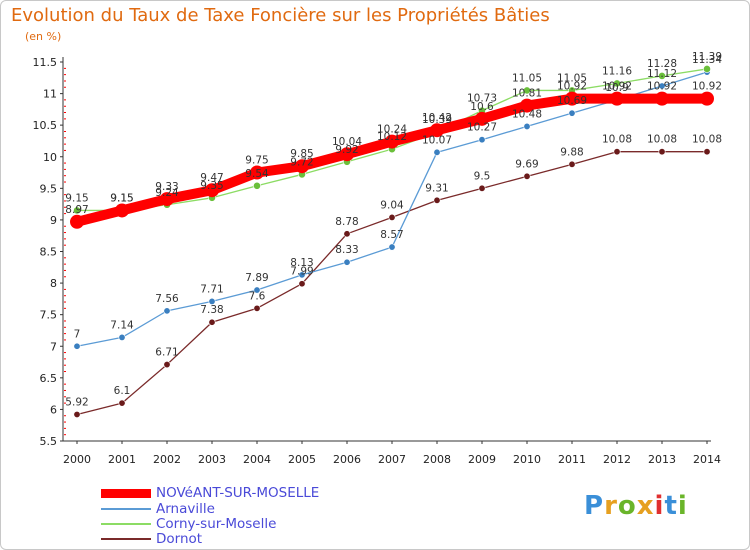 The width and height of the screenshot is (750, 550). Describe the element at coordinates (347, 459) in the screenshot. I see `x-tick-label: 2006` at that location.